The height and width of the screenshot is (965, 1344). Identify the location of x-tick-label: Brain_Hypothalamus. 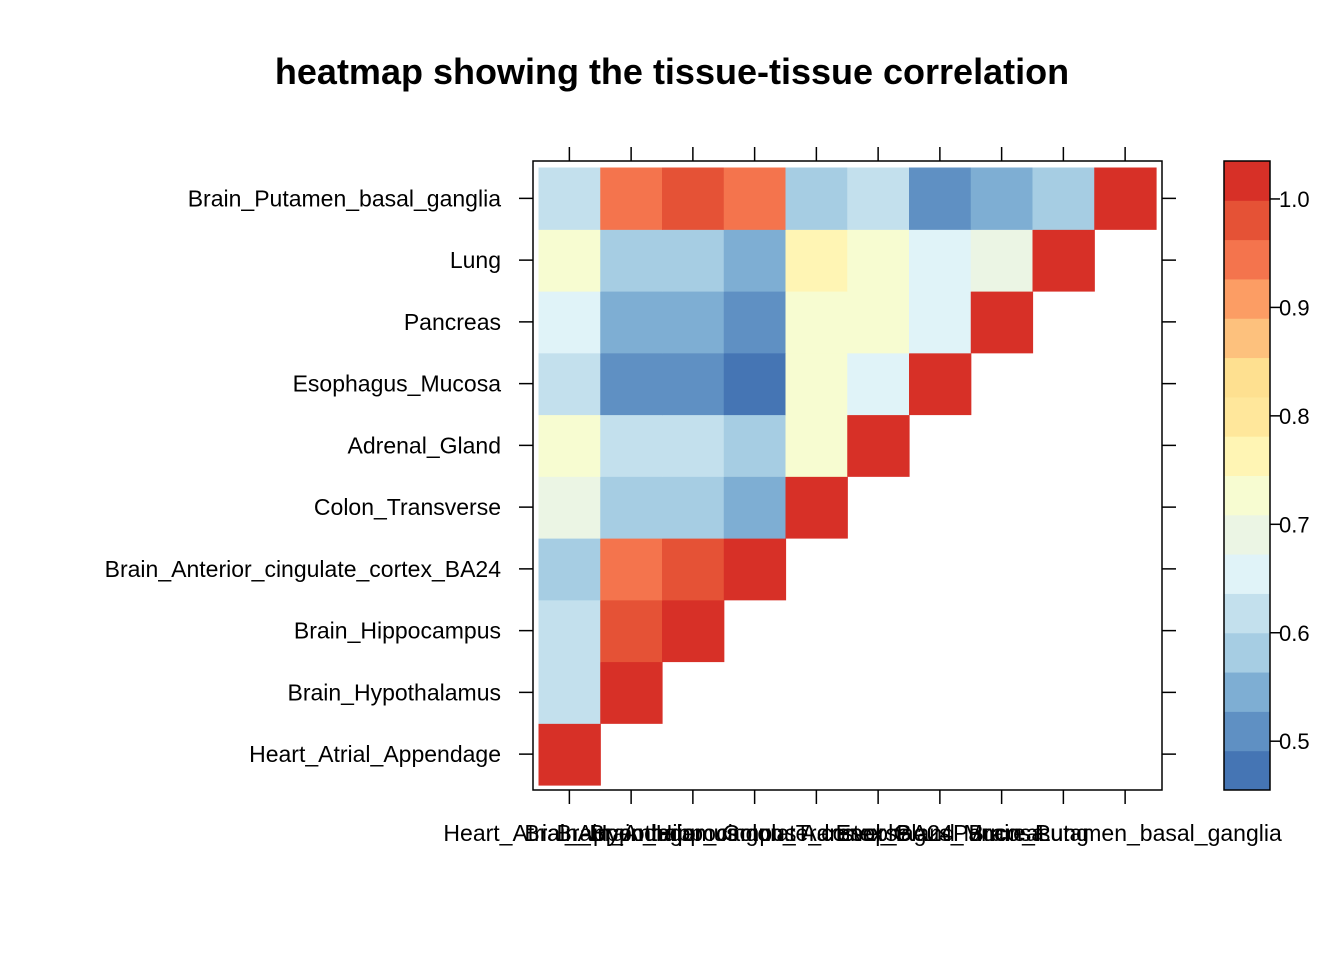
(631, 833).